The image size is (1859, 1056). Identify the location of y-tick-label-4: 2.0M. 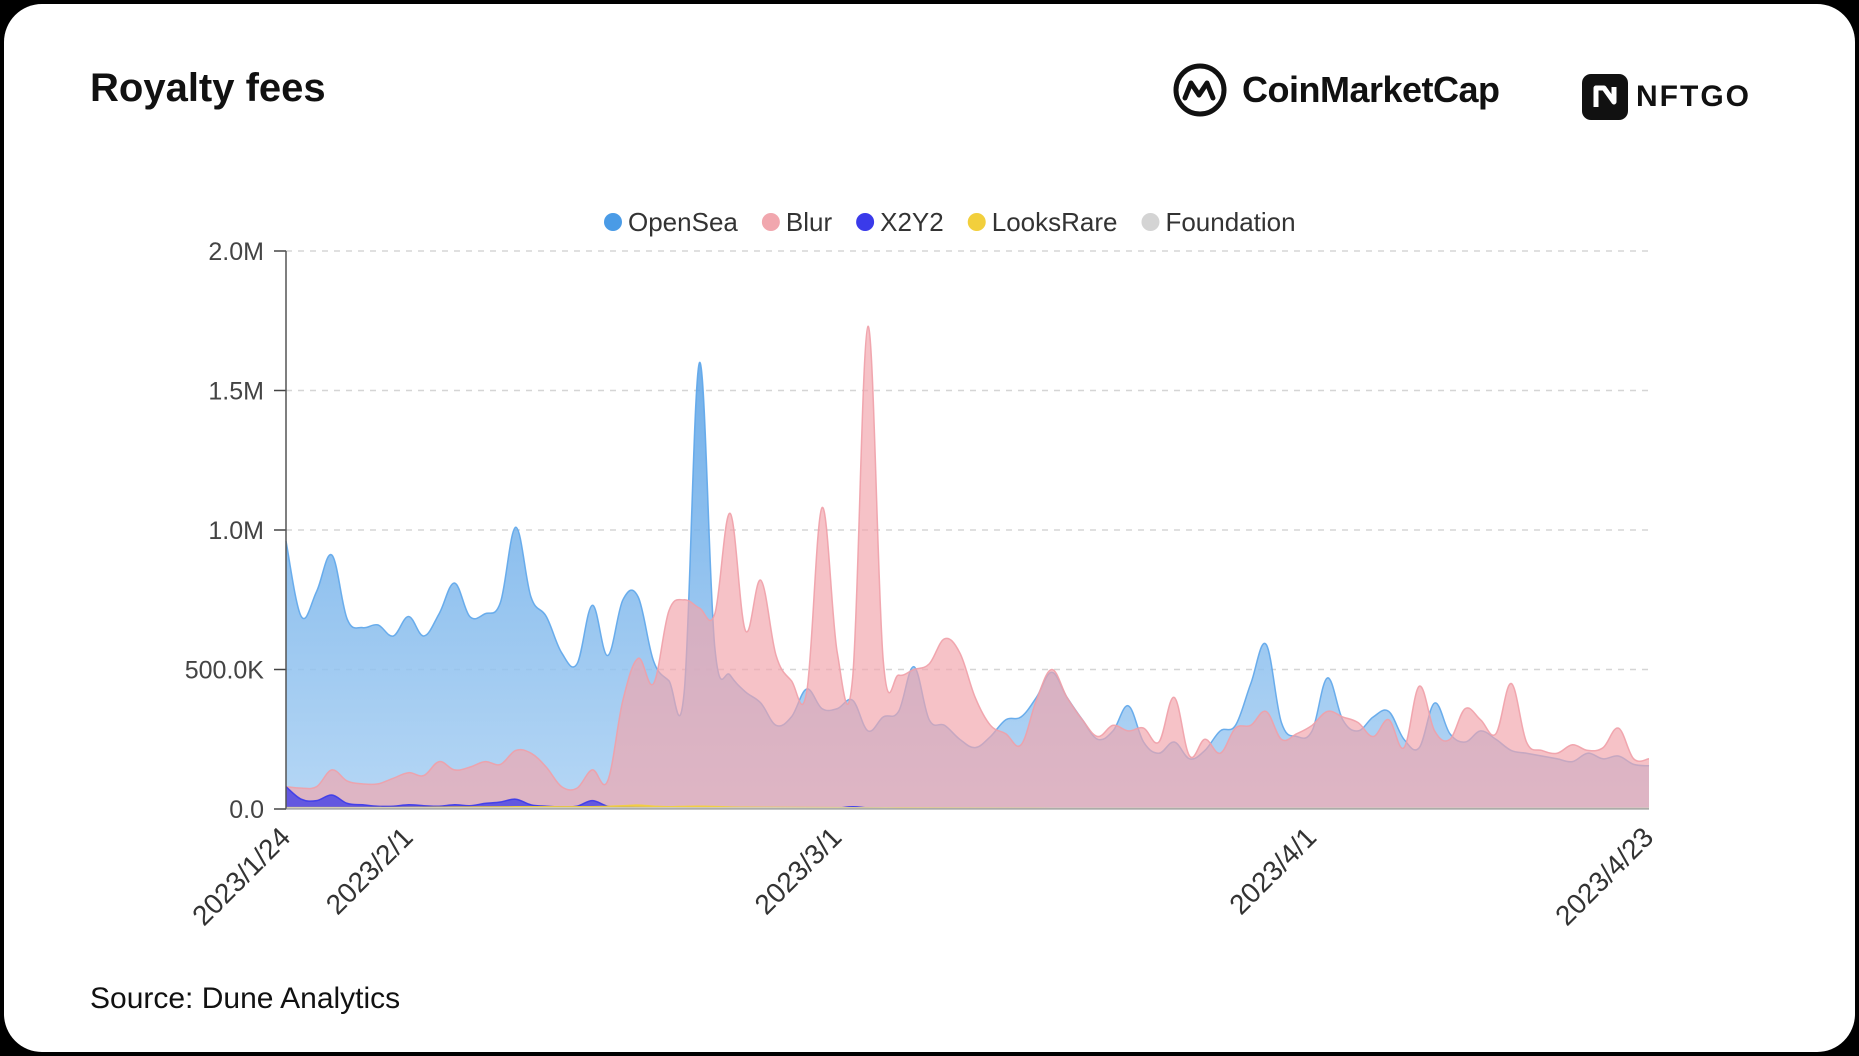
(236, 252).